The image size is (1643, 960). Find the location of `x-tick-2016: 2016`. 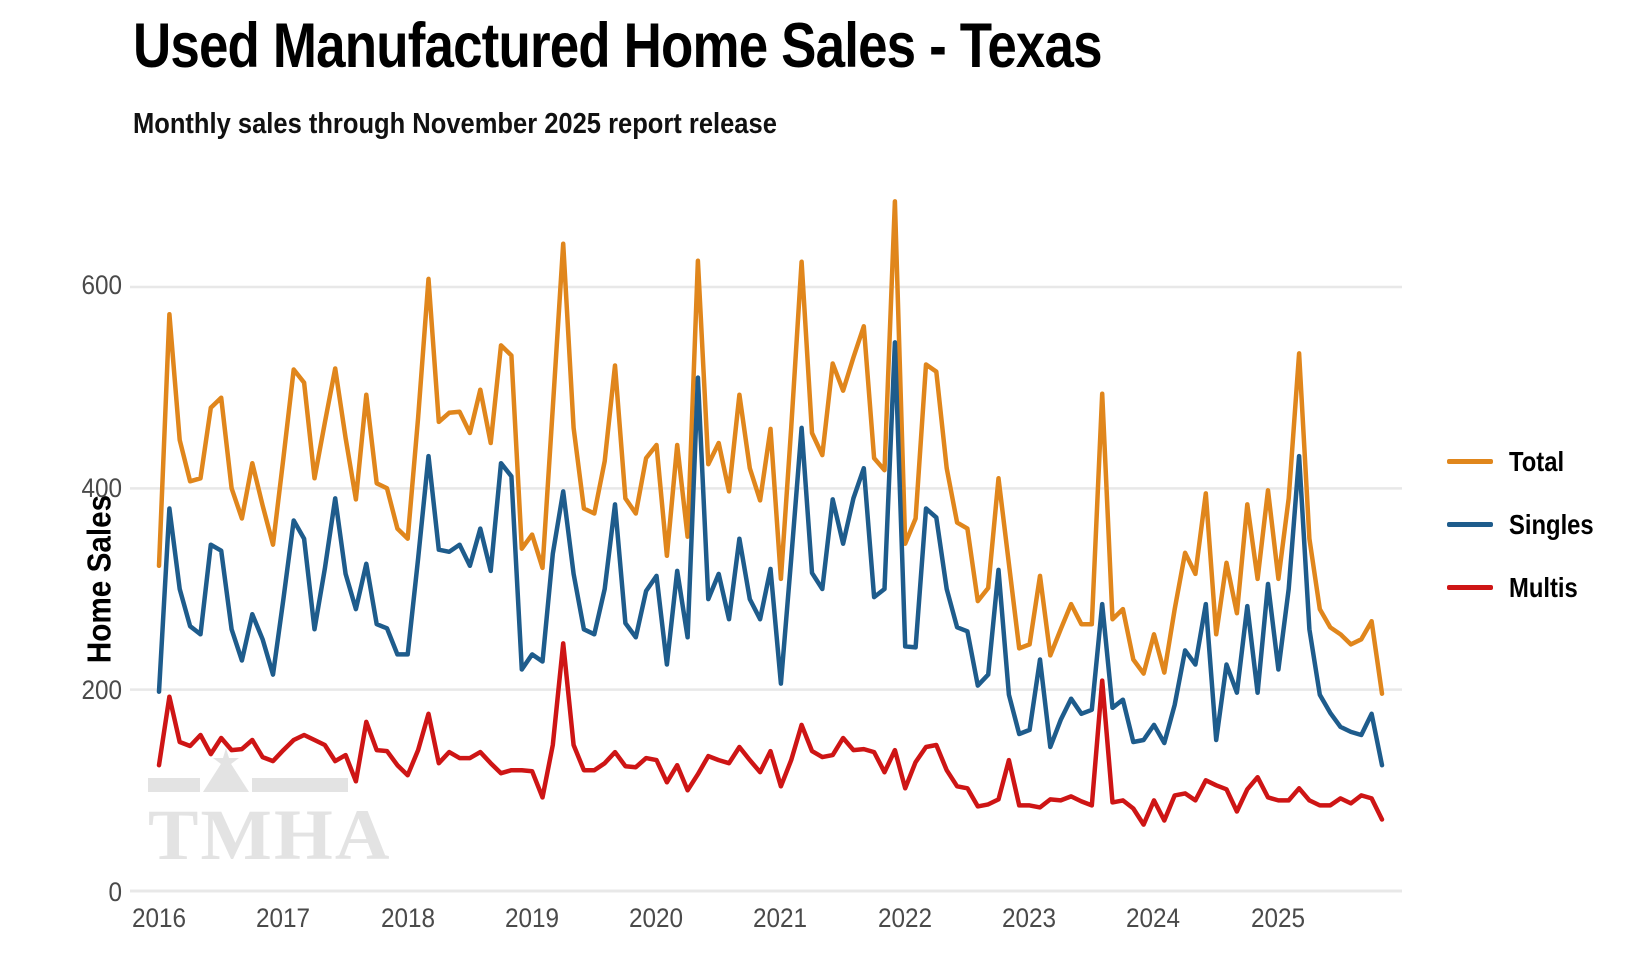

x-tick-2016: 2016 is located at coordinates (159, 918).